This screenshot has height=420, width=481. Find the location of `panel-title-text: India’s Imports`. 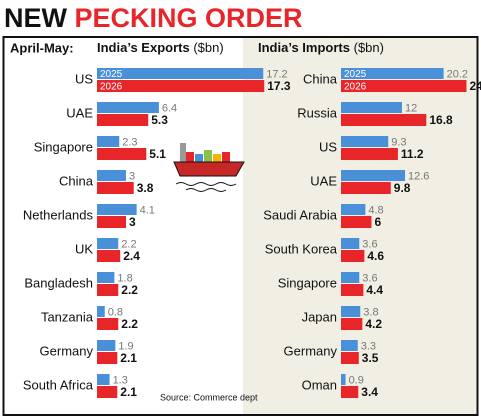

panel-title-text: India’s Imports is located at coordinates (304, 47).